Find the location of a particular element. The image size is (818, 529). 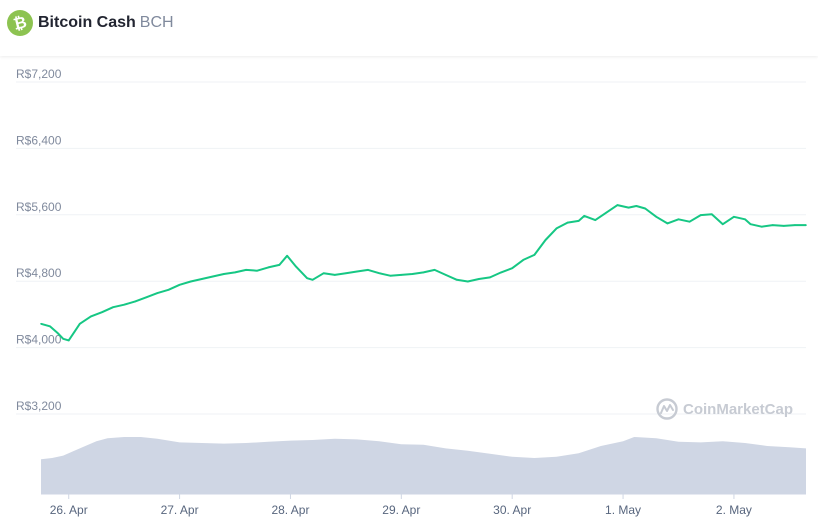

coinmarketcap-watermark: CoinMarketCap is located at coordinates (724, 409).